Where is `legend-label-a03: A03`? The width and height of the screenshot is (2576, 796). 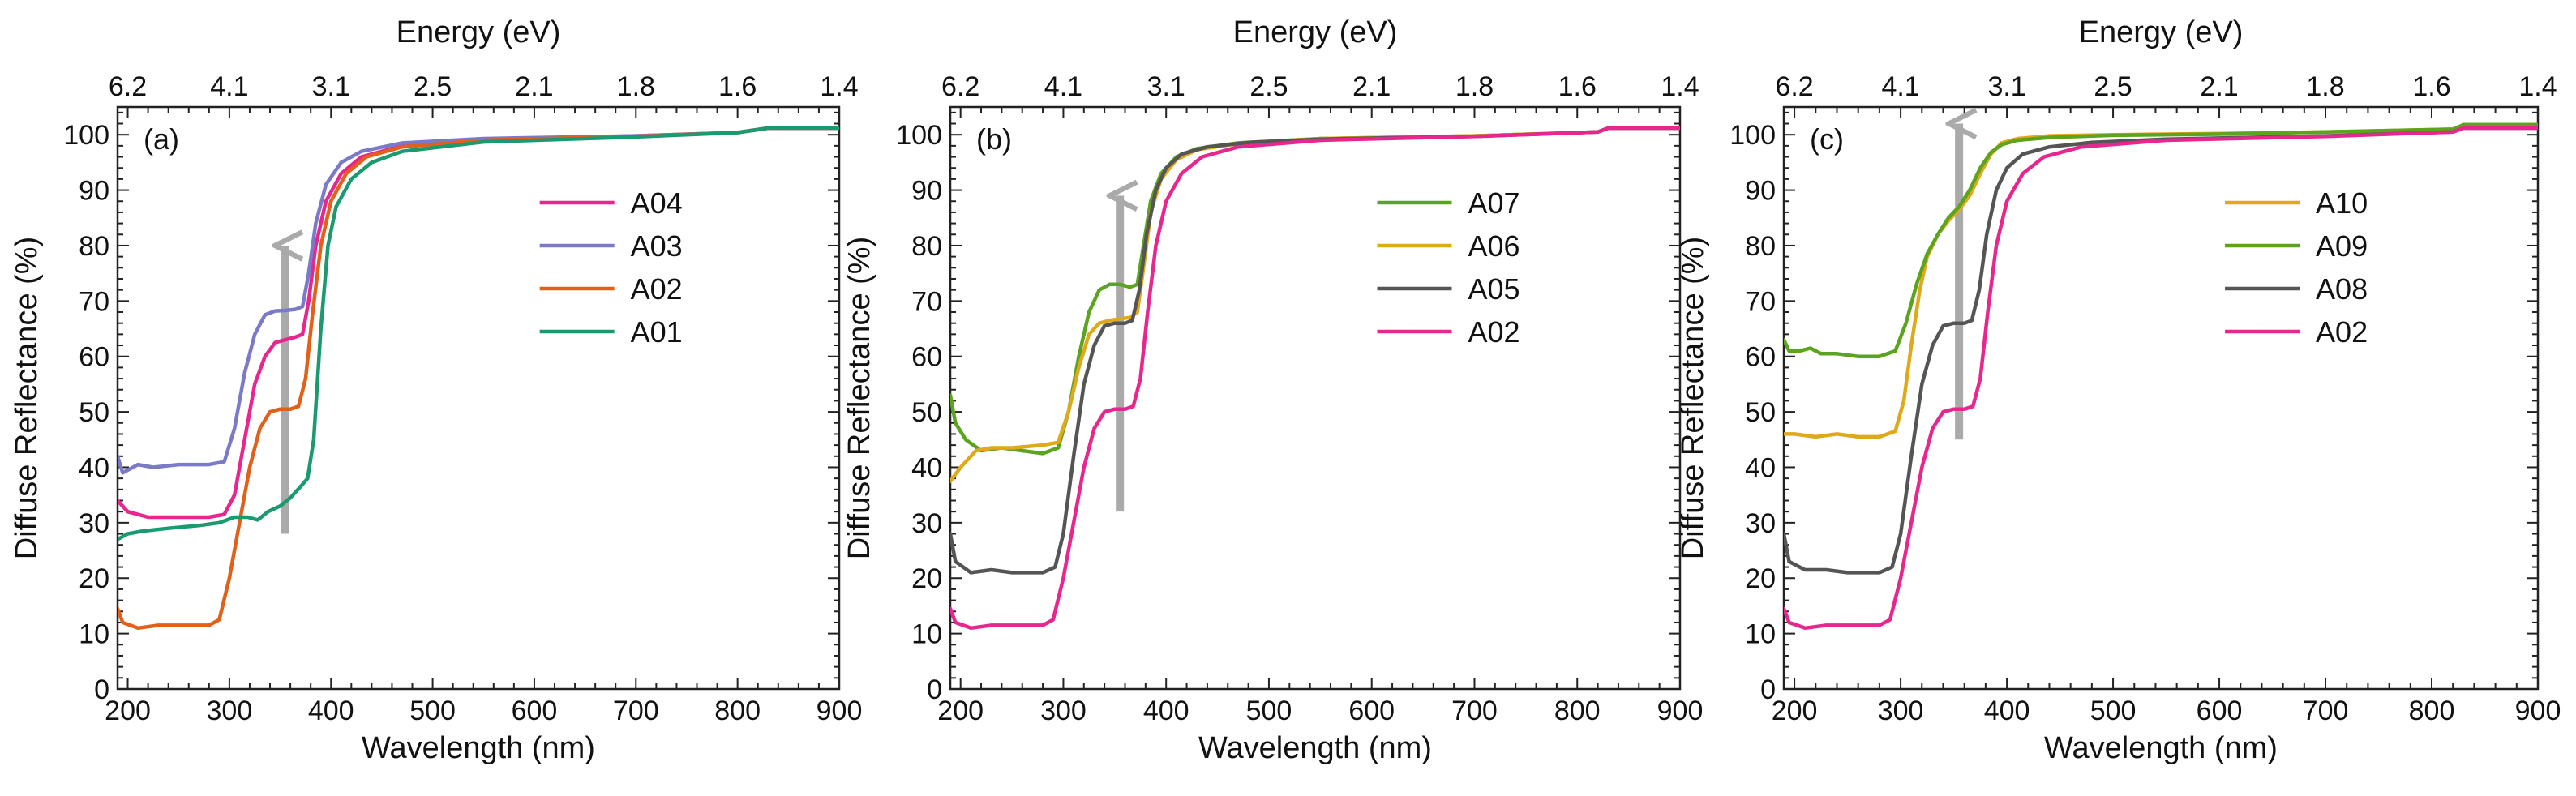 legend-label-a03: A03 is located at coordinates (657, 246).